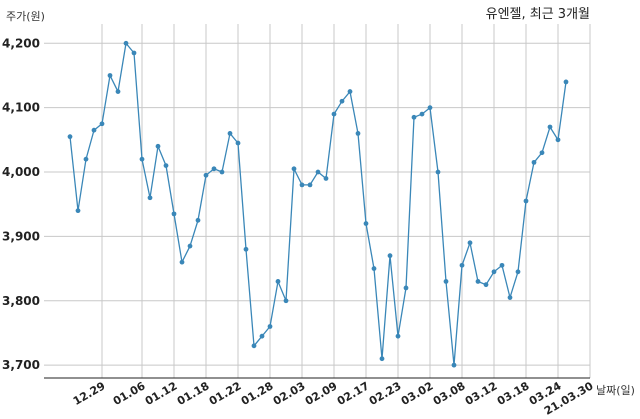 The image size is (640, 419). Describe the element at coordinates (538, 14) in the screenshot. I see `chart-title: 유엔젤, 최근 3개월` at that location.